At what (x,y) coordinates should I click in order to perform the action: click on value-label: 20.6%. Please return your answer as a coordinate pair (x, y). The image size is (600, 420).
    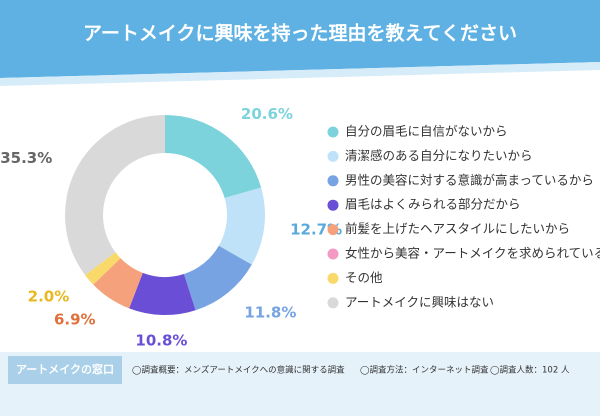
    Looking at the image, I should click on (267, 114).